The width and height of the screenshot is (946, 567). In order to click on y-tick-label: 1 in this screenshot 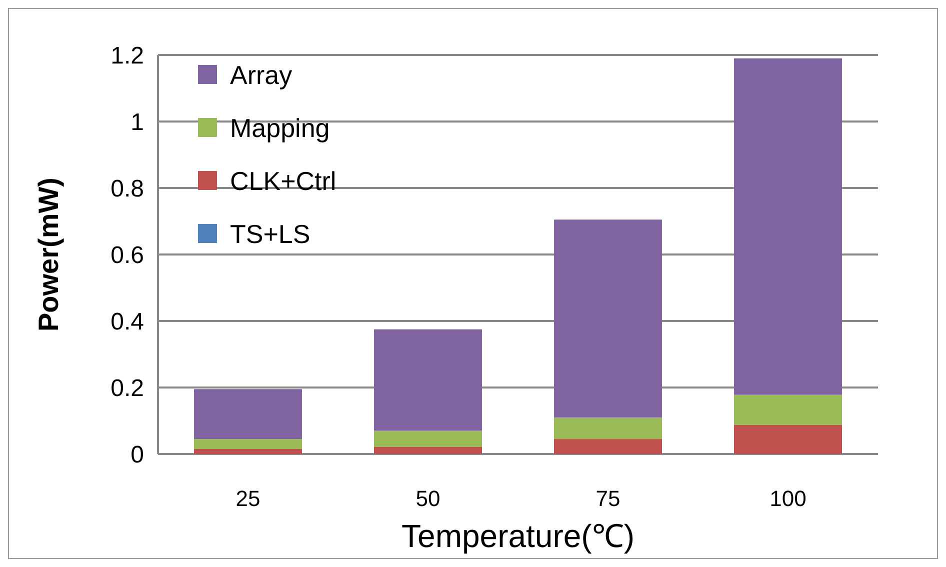, I will do `click(137, 122)`.